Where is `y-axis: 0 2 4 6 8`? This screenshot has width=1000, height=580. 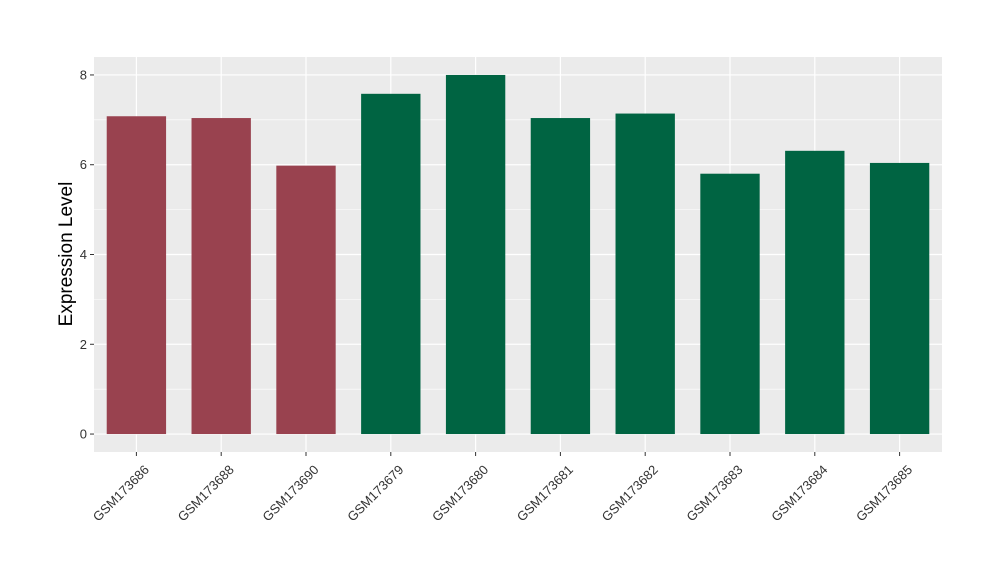 y-axis: 0 2 4 6 8 is located at coordinates (87, 254).